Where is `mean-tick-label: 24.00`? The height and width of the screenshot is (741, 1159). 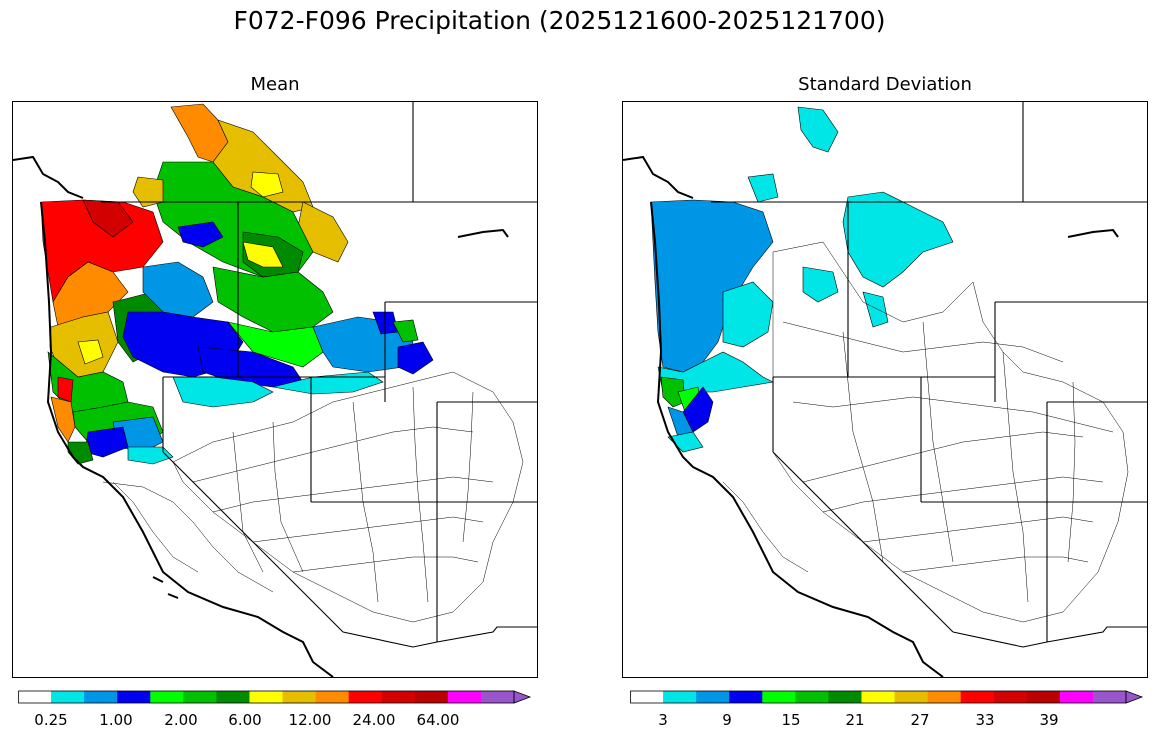
mean-tick-label: 24.00 is located at coordinates (374, 720).